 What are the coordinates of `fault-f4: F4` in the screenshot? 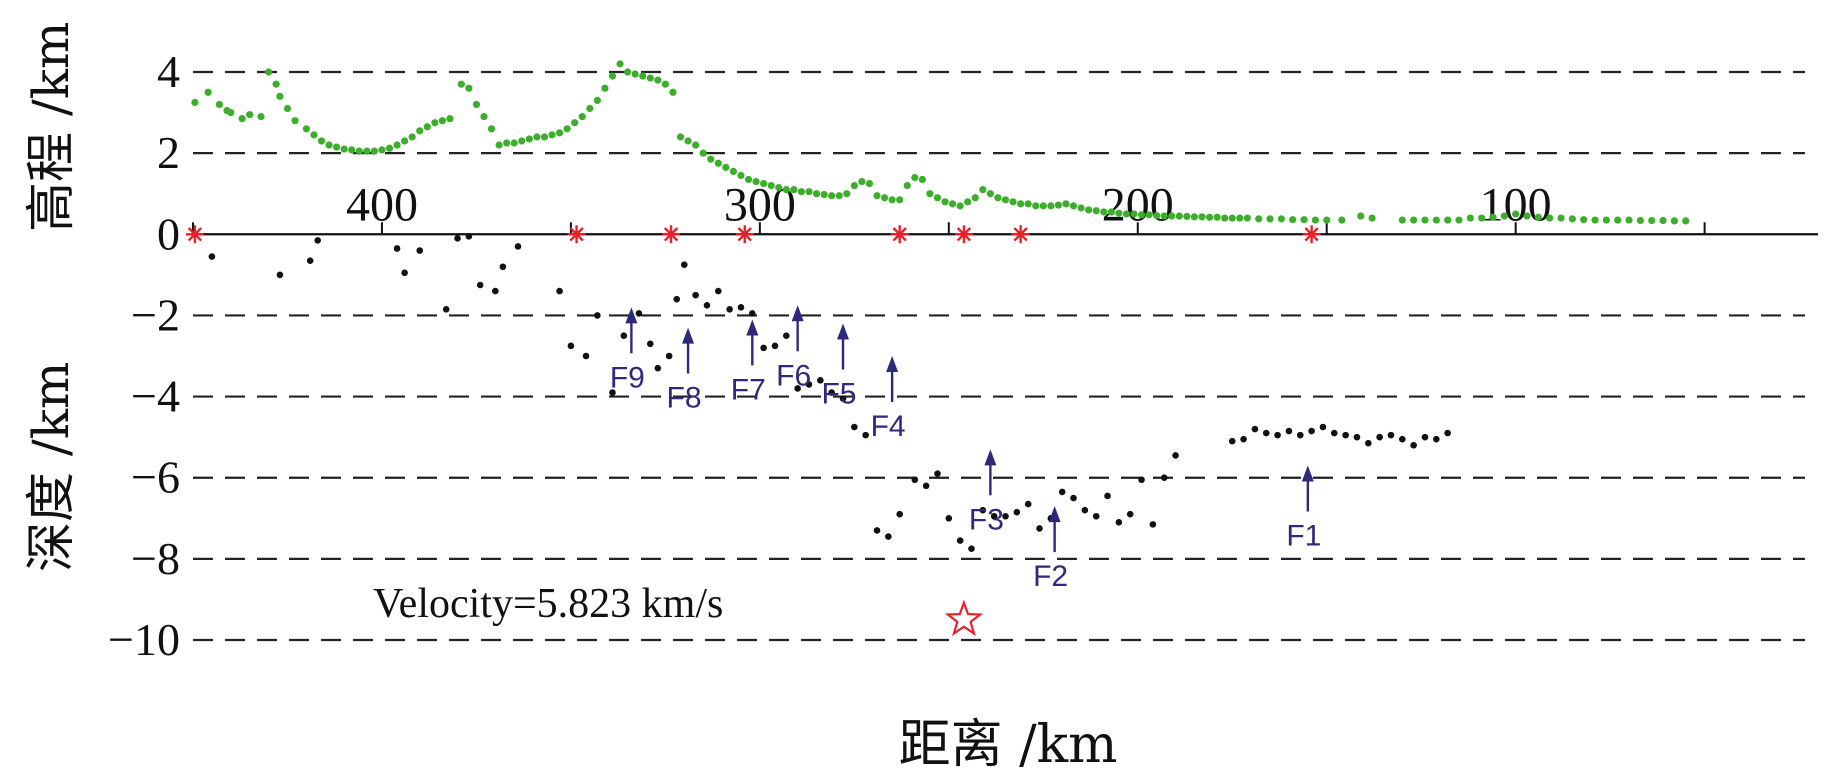 It's located at (888, 399).